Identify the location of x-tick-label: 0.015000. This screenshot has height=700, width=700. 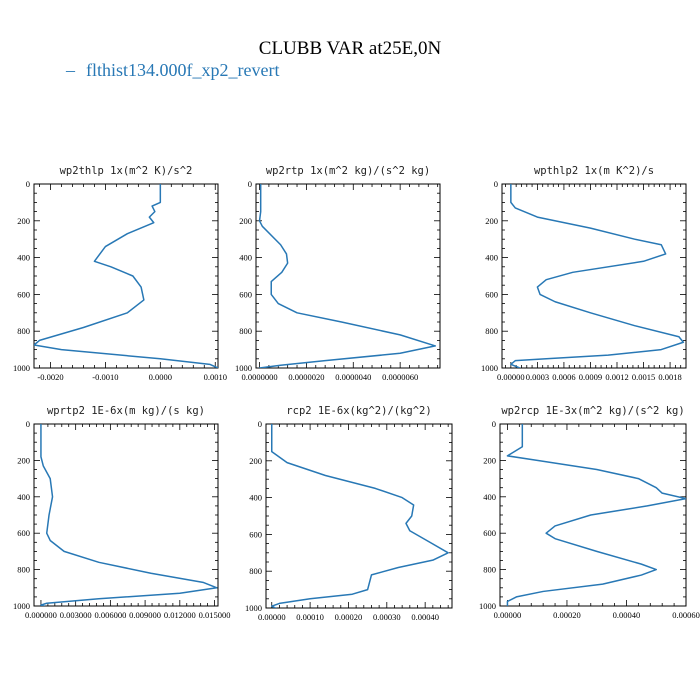
(215, 615).